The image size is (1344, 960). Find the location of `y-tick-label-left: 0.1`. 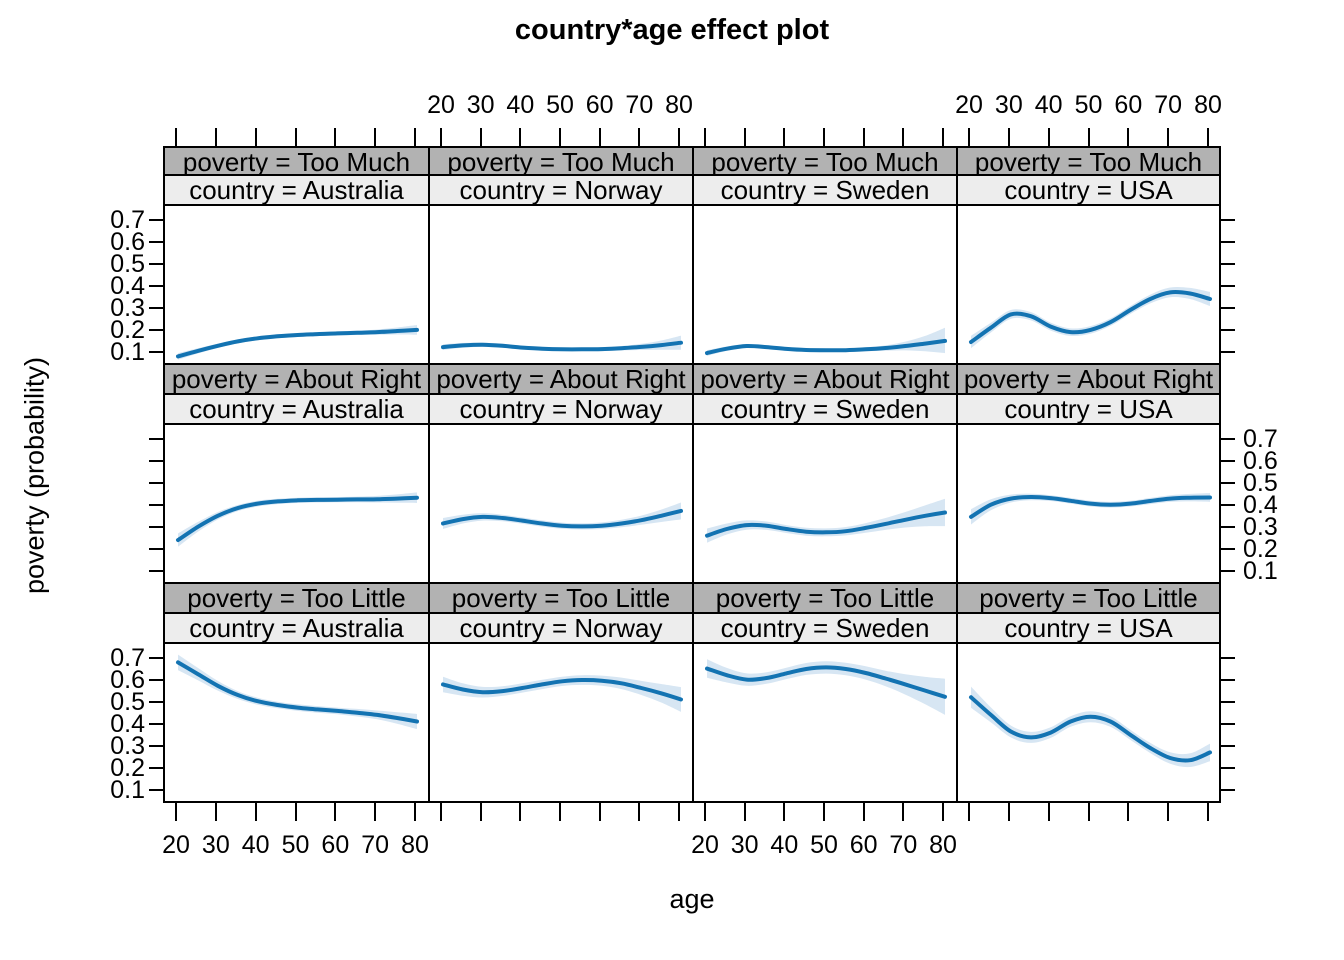

y-tick-label-left: 0.1 is located at coordinates (127, 351).